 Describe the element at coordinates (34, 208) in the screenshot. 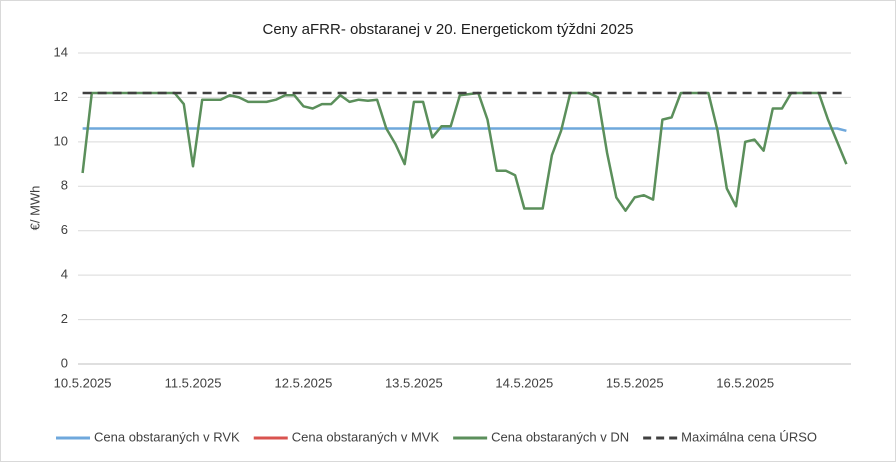

I see `y-axis-label: €/ MWh` at that location.